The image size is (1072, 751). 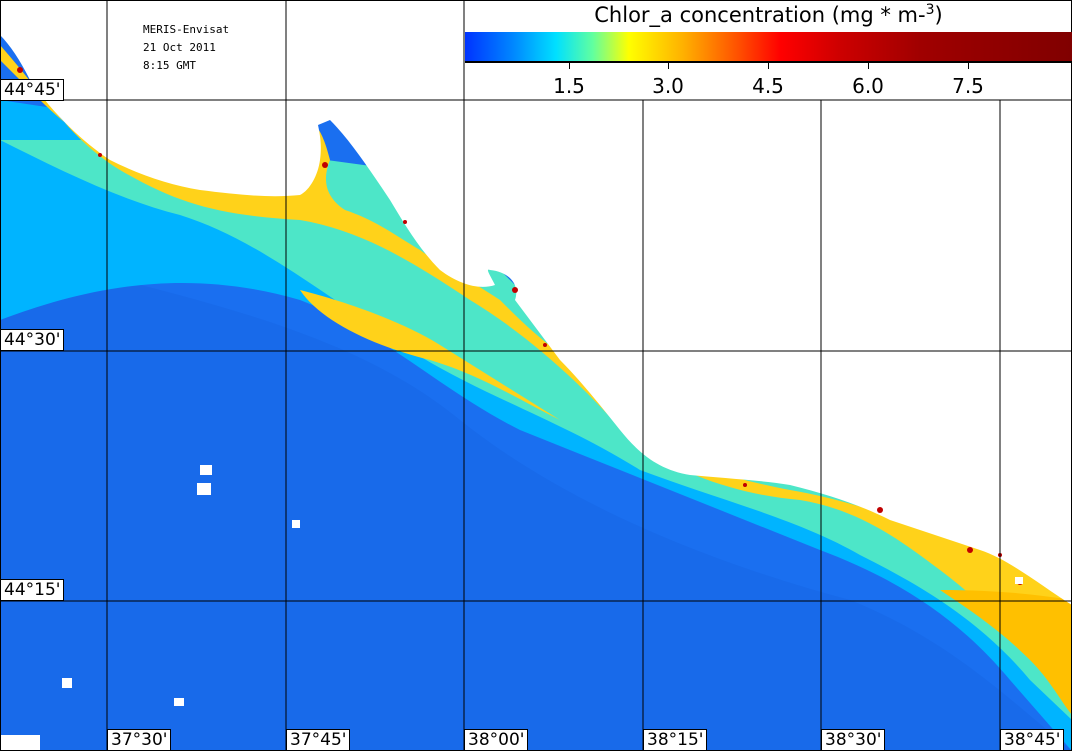 What do you see at coordinates (675, 740) in the screenshot?
I see `longitude-label: 38°15'` at bounding box center [675, 740].